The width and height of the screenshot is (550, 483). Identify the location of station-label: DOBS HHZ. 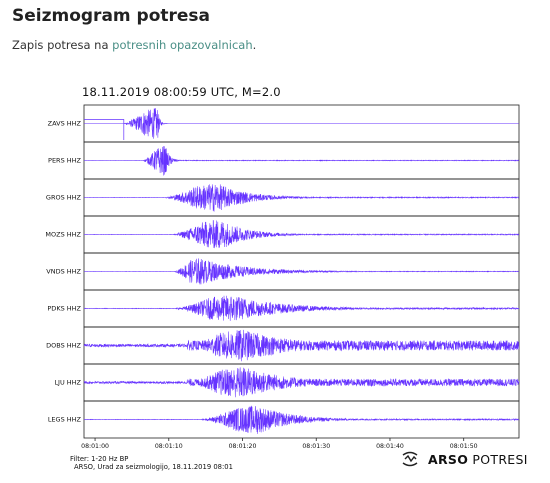
(63, 346).